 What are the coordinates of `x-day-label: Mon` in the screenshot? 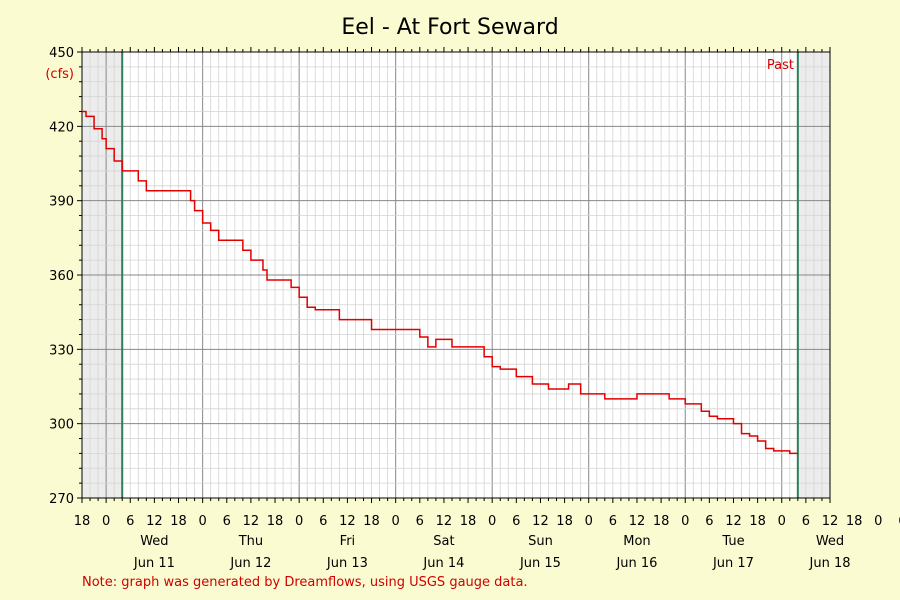 It's located at (636, 541).